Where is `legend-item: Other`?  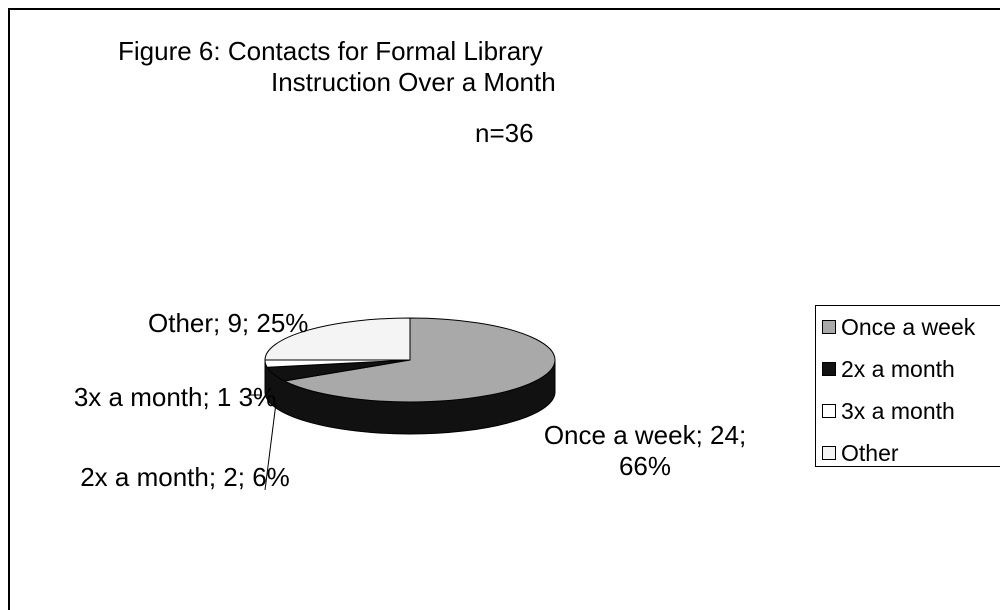 legend-item: Other is located at coordinates (860, 453).